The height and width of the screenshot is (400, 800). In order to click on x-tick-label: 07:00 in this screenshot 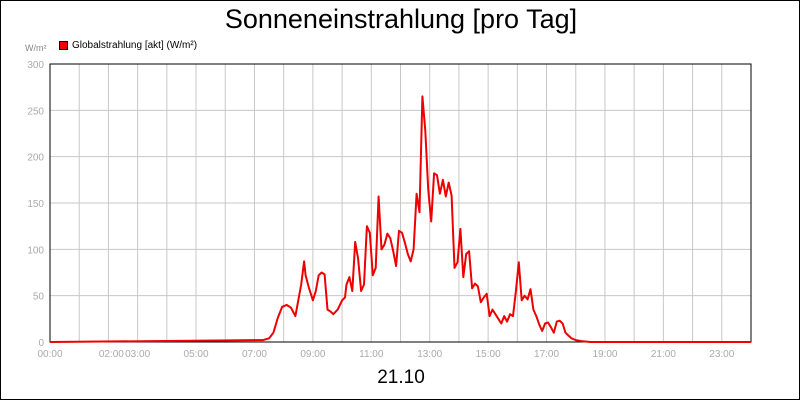, I will do `click(254, 354)`.